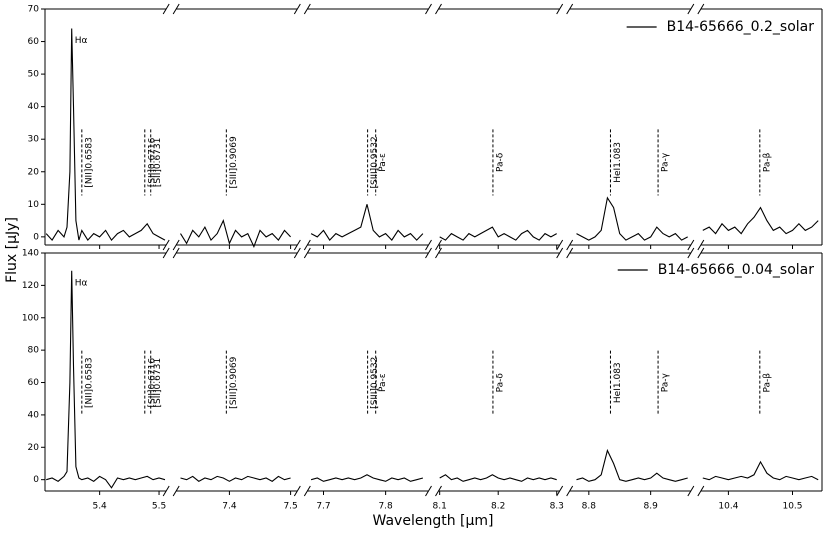  What do you see at coordinates (433, 521) in the screenshot?
I see `x-axis-label: Wavelength [μm]` at bounding box center [433, 521].